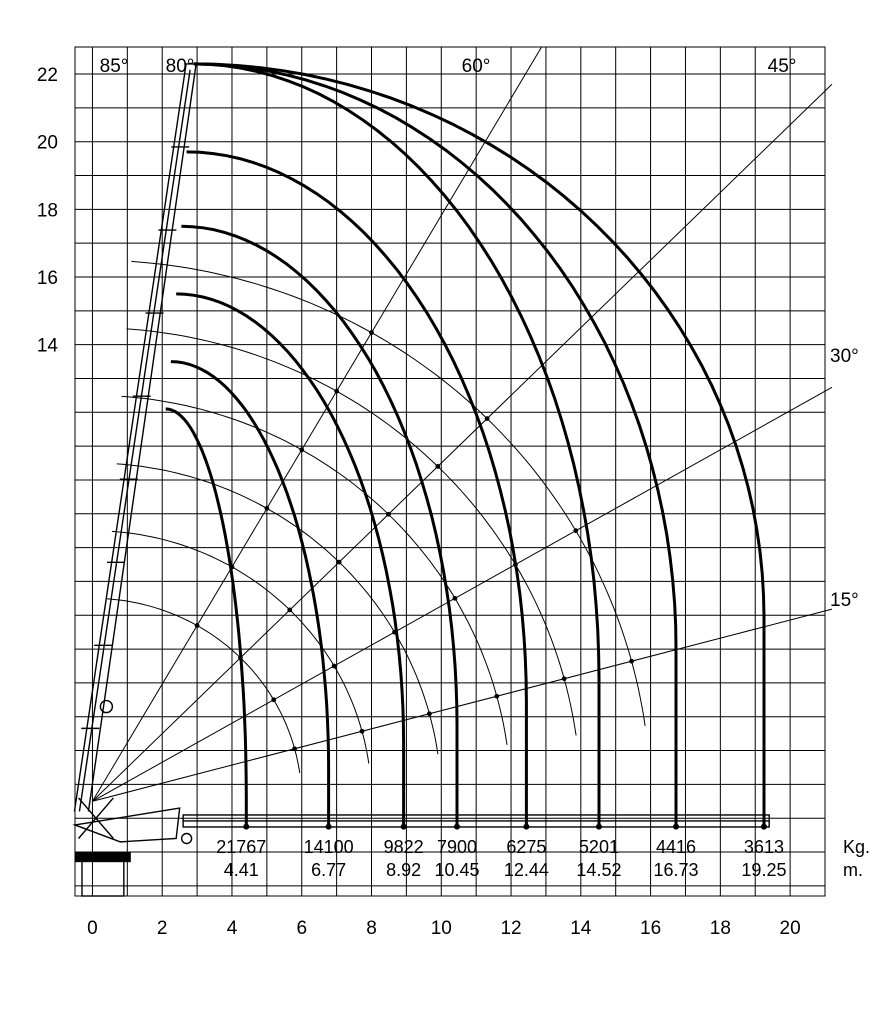 The height and width of the screenshot is (1024, 880). I want to click on unit-m-label: m., so click(853, 870).